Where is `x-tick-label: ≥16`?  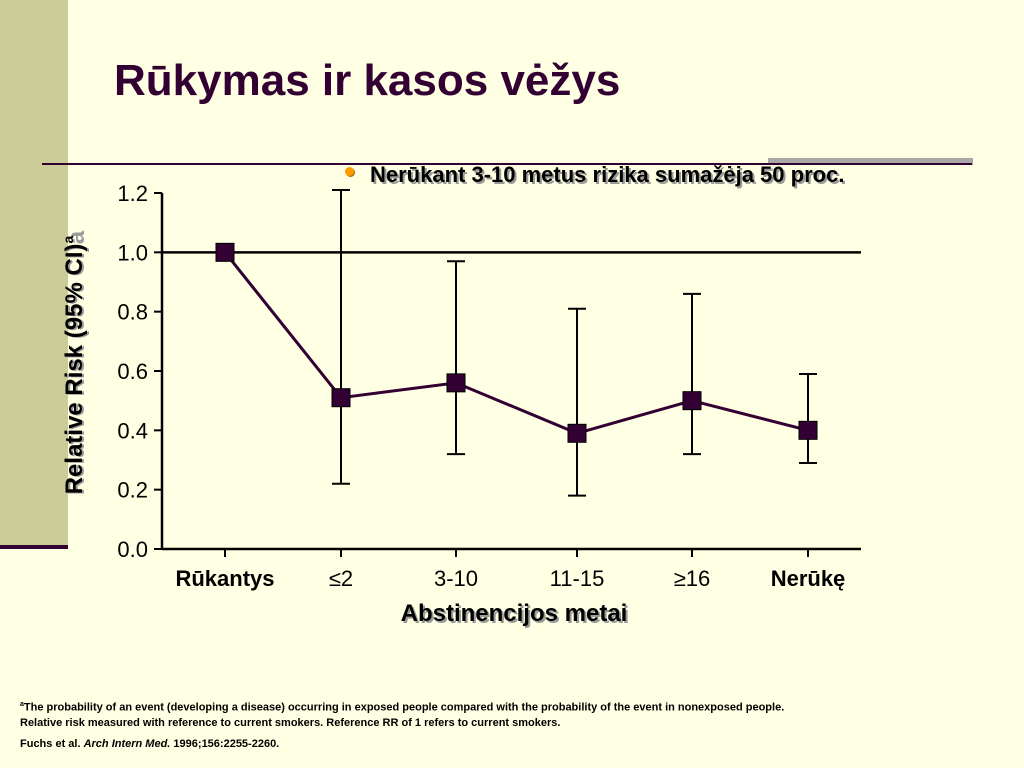
x-tick-label: ≥16 is located at coordinates (692, 578).